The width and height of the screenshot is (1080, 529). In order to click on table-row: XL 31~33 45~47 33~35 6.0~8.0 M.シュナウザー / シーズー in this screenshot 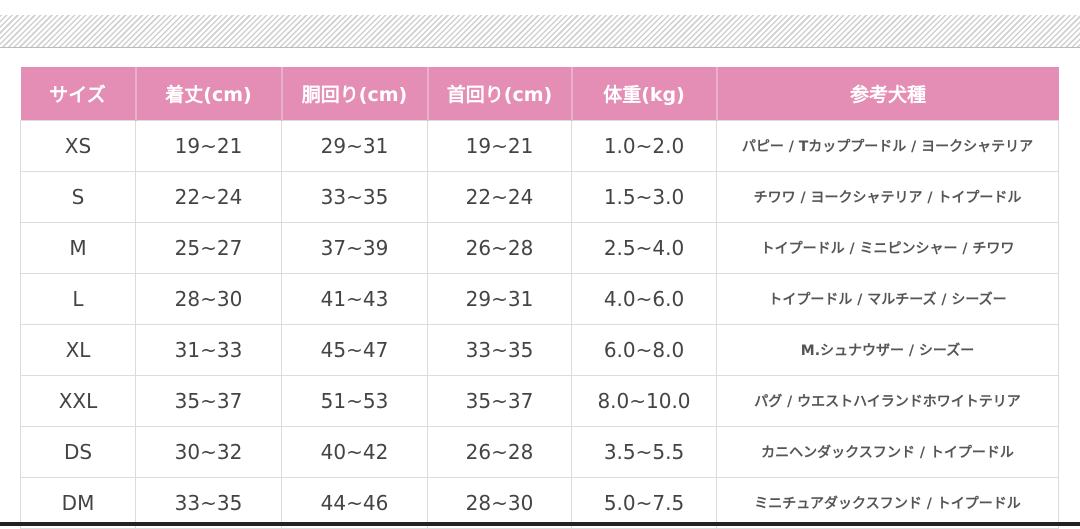, I will do `click(539, 350)`.